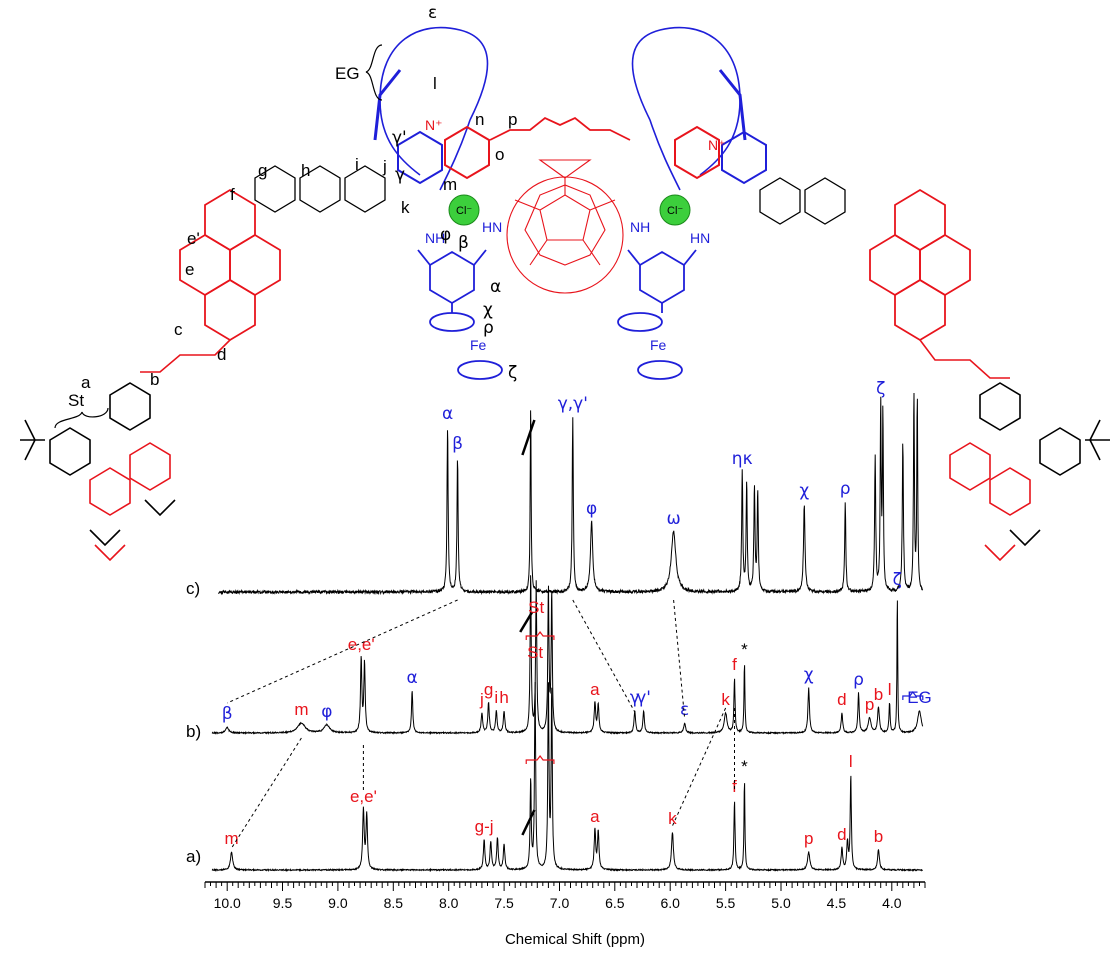 This screenshot has height=954, width=1118. Describe the element at coordinates (262, 170) in the screenshot. I see `struct-letter-g: g` at that location.